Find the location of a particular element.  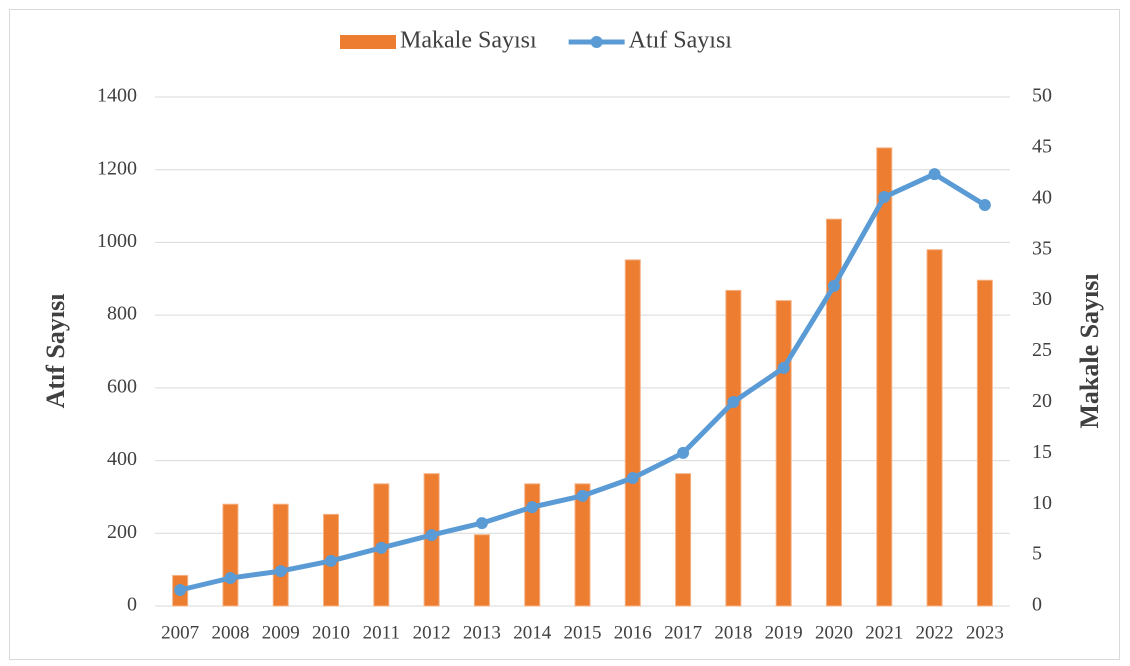

y2-tick-label: 10 is located at coordinates (1042, 503).